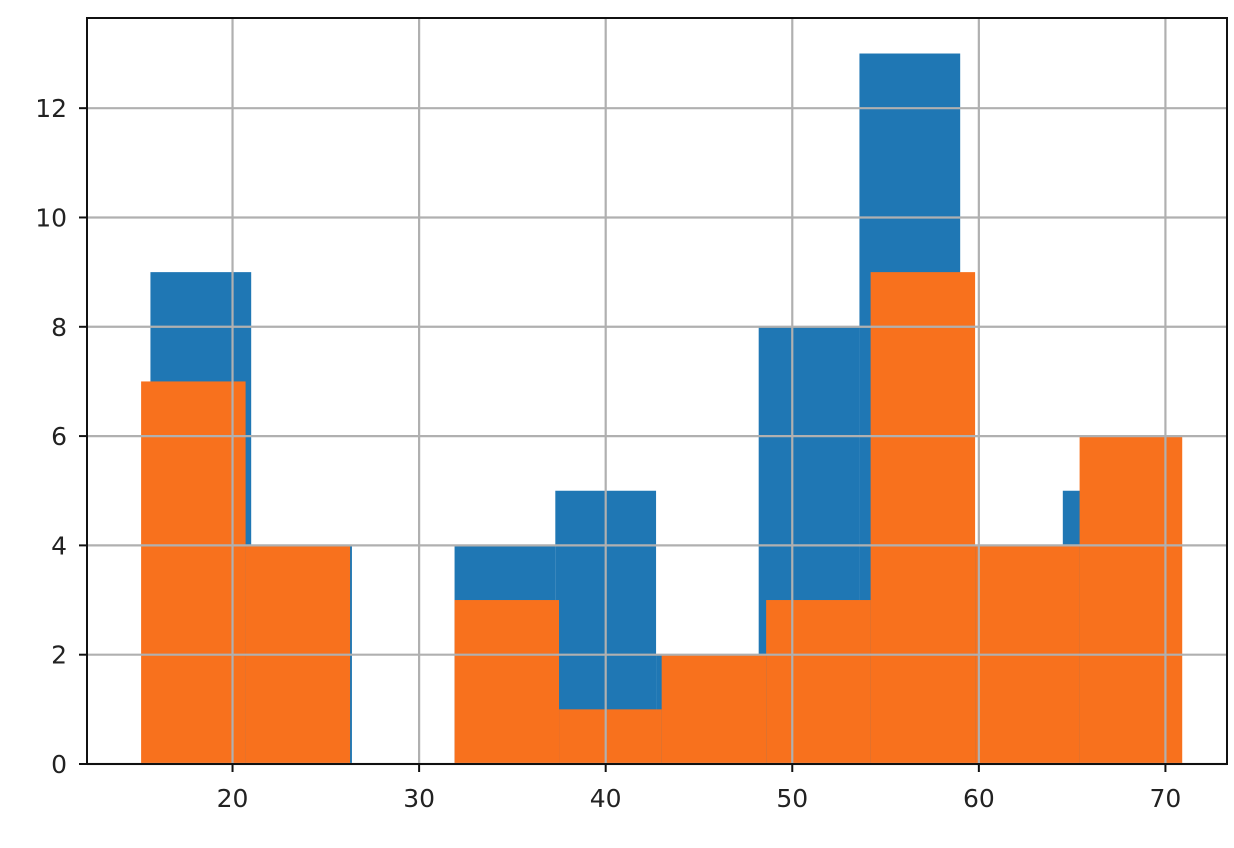  I want to click on y-tick-label-7: 12, so click(51, 108).